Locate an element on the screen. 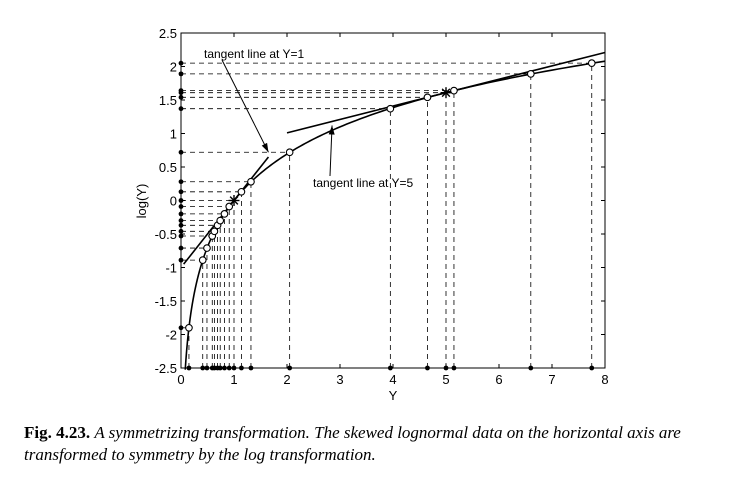 The width and height of the screenshot is (752, 478). y-tick-label: 1.5 is located at coordinates (168, 100).